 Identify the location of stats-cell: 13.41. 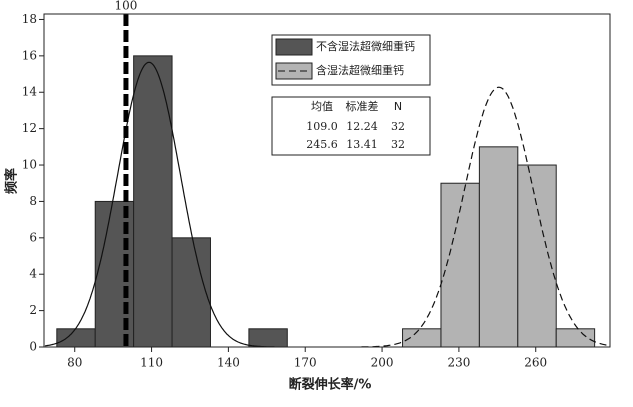
(362, 144).